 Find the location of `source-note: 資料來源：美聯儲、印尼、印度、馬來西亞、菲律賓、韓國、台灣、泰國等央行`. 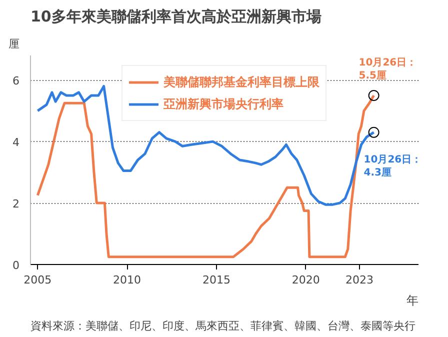

source-note: 資料來源：美聯儲、印尼、印度、馬來西亞、菲律賓、韓國、台灣、泰國等央行 is located at coordinates (223, 326).